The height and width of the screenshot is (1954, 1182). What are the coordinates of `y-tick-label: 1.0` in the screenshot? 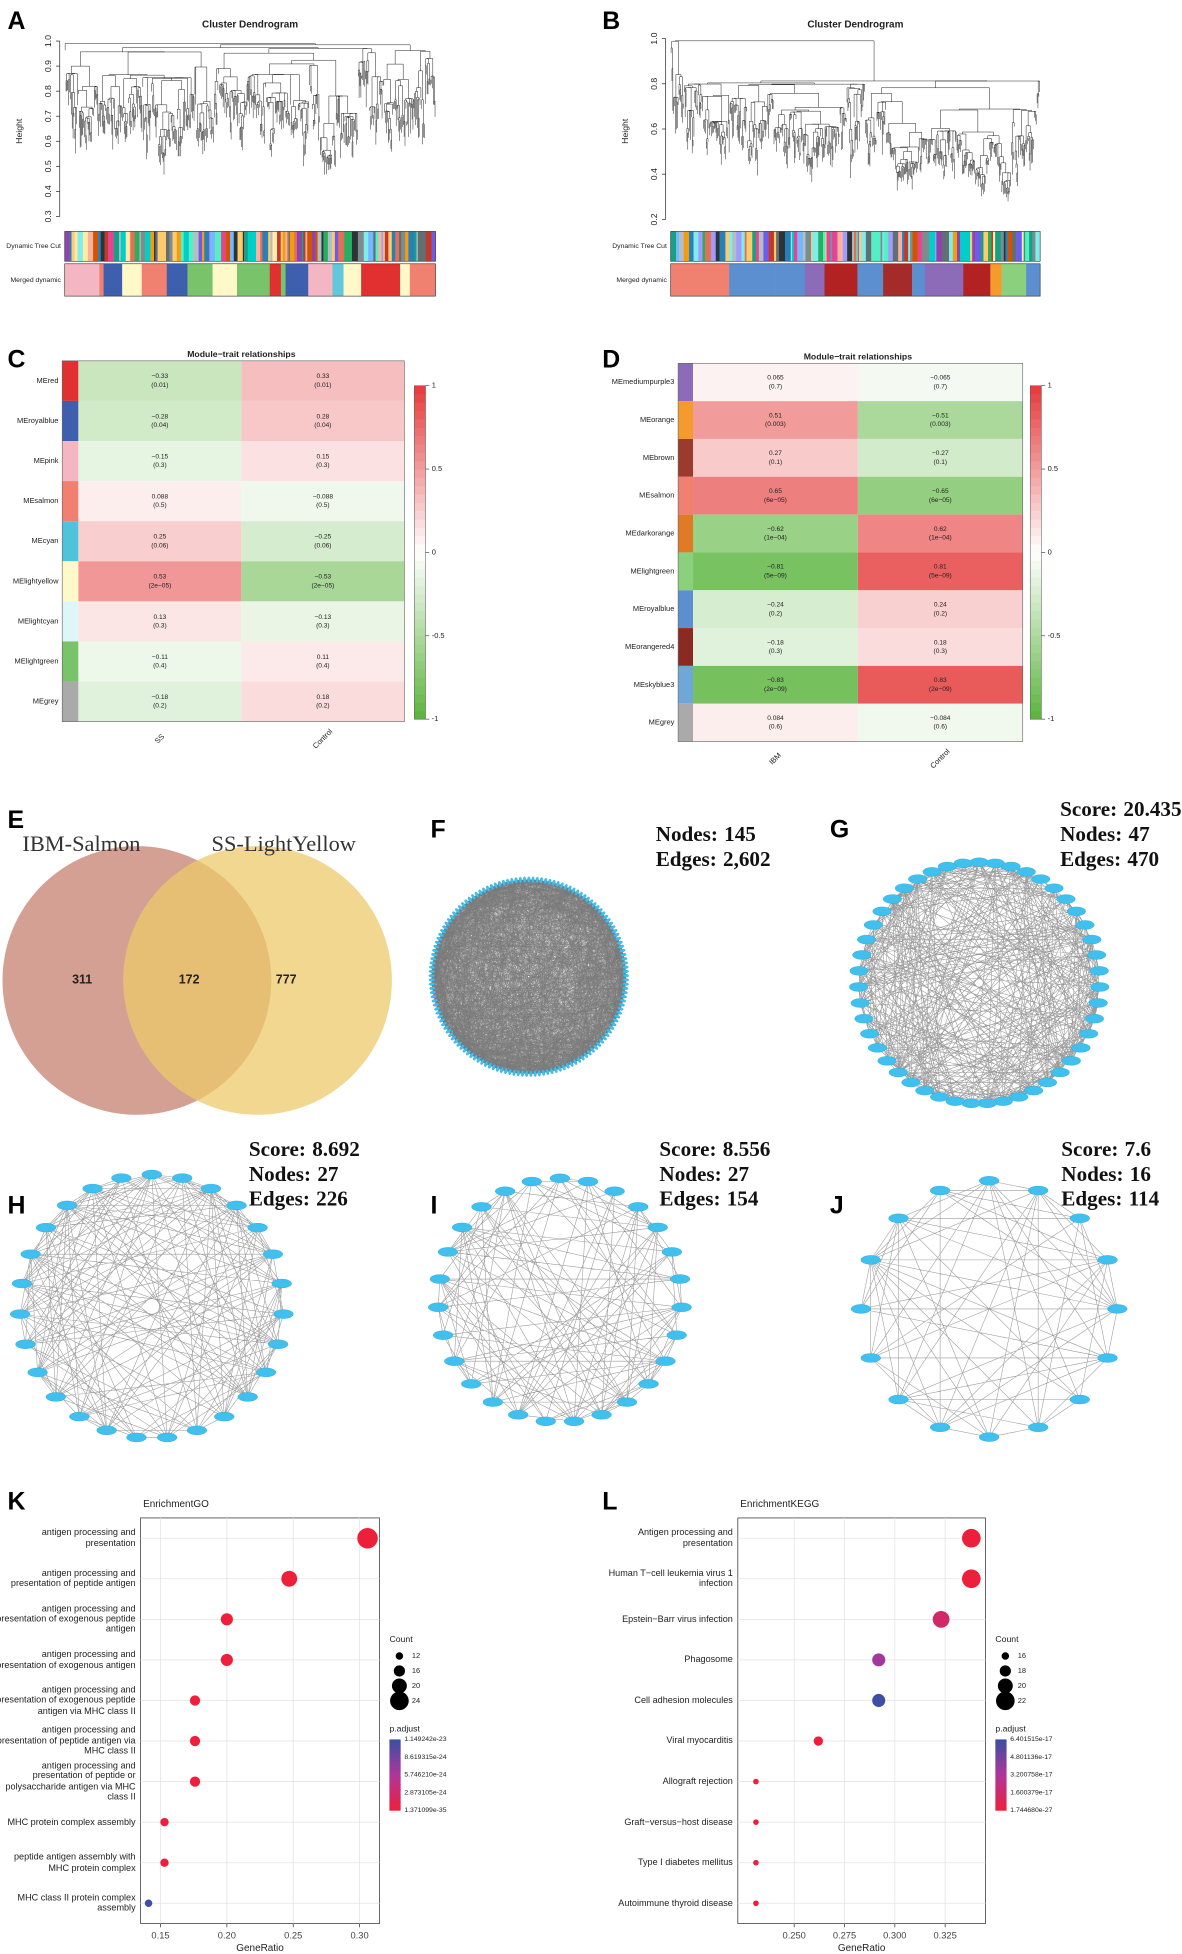 It's located at (654, 38).